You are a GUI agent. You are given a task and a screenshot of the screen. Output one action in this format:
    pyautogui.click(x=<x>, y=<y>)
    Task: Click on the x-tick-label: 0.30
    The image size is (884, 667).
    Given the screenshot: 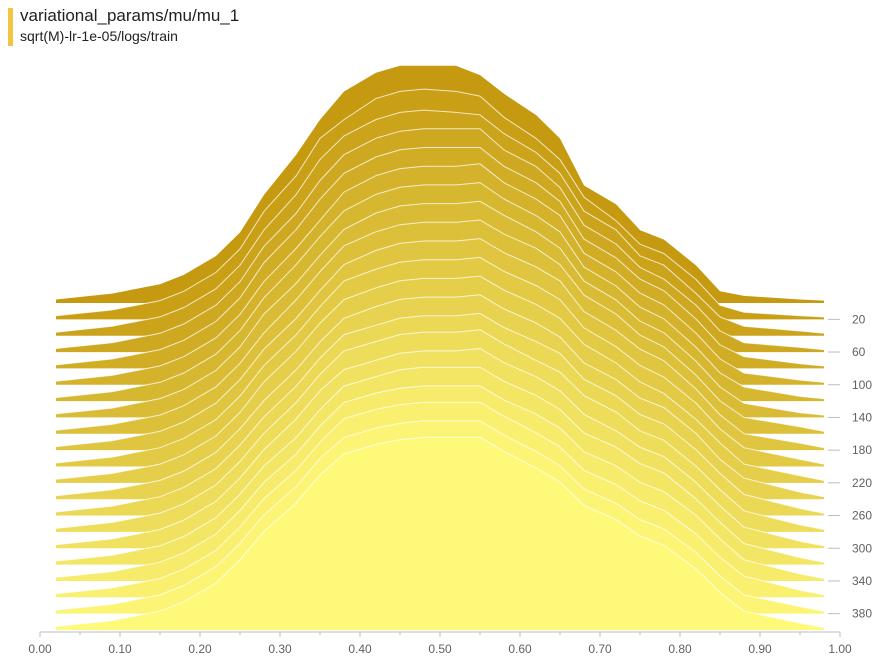 What is the action you would take?
    pyautogui.click(x=280, y=649)
    